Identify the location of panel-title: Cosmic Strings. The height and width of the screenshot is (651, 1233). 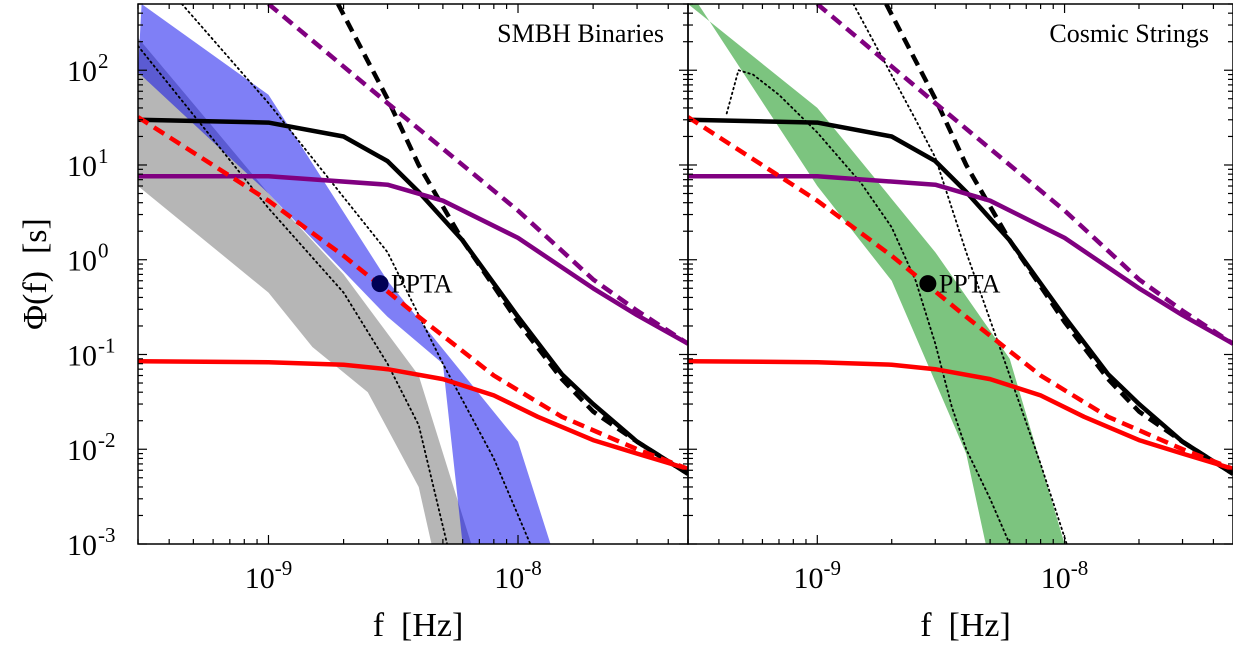
(1129, 33).